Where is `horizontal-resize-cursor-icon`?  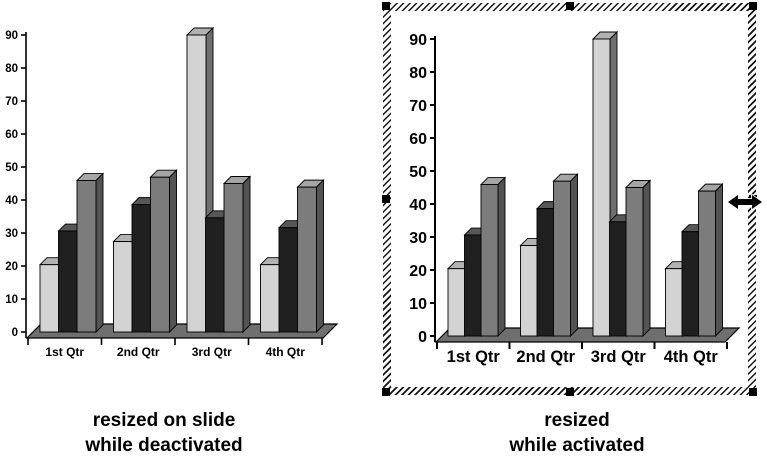 horizontal-resize-cursor-icon is located at coordinates (745, 202).